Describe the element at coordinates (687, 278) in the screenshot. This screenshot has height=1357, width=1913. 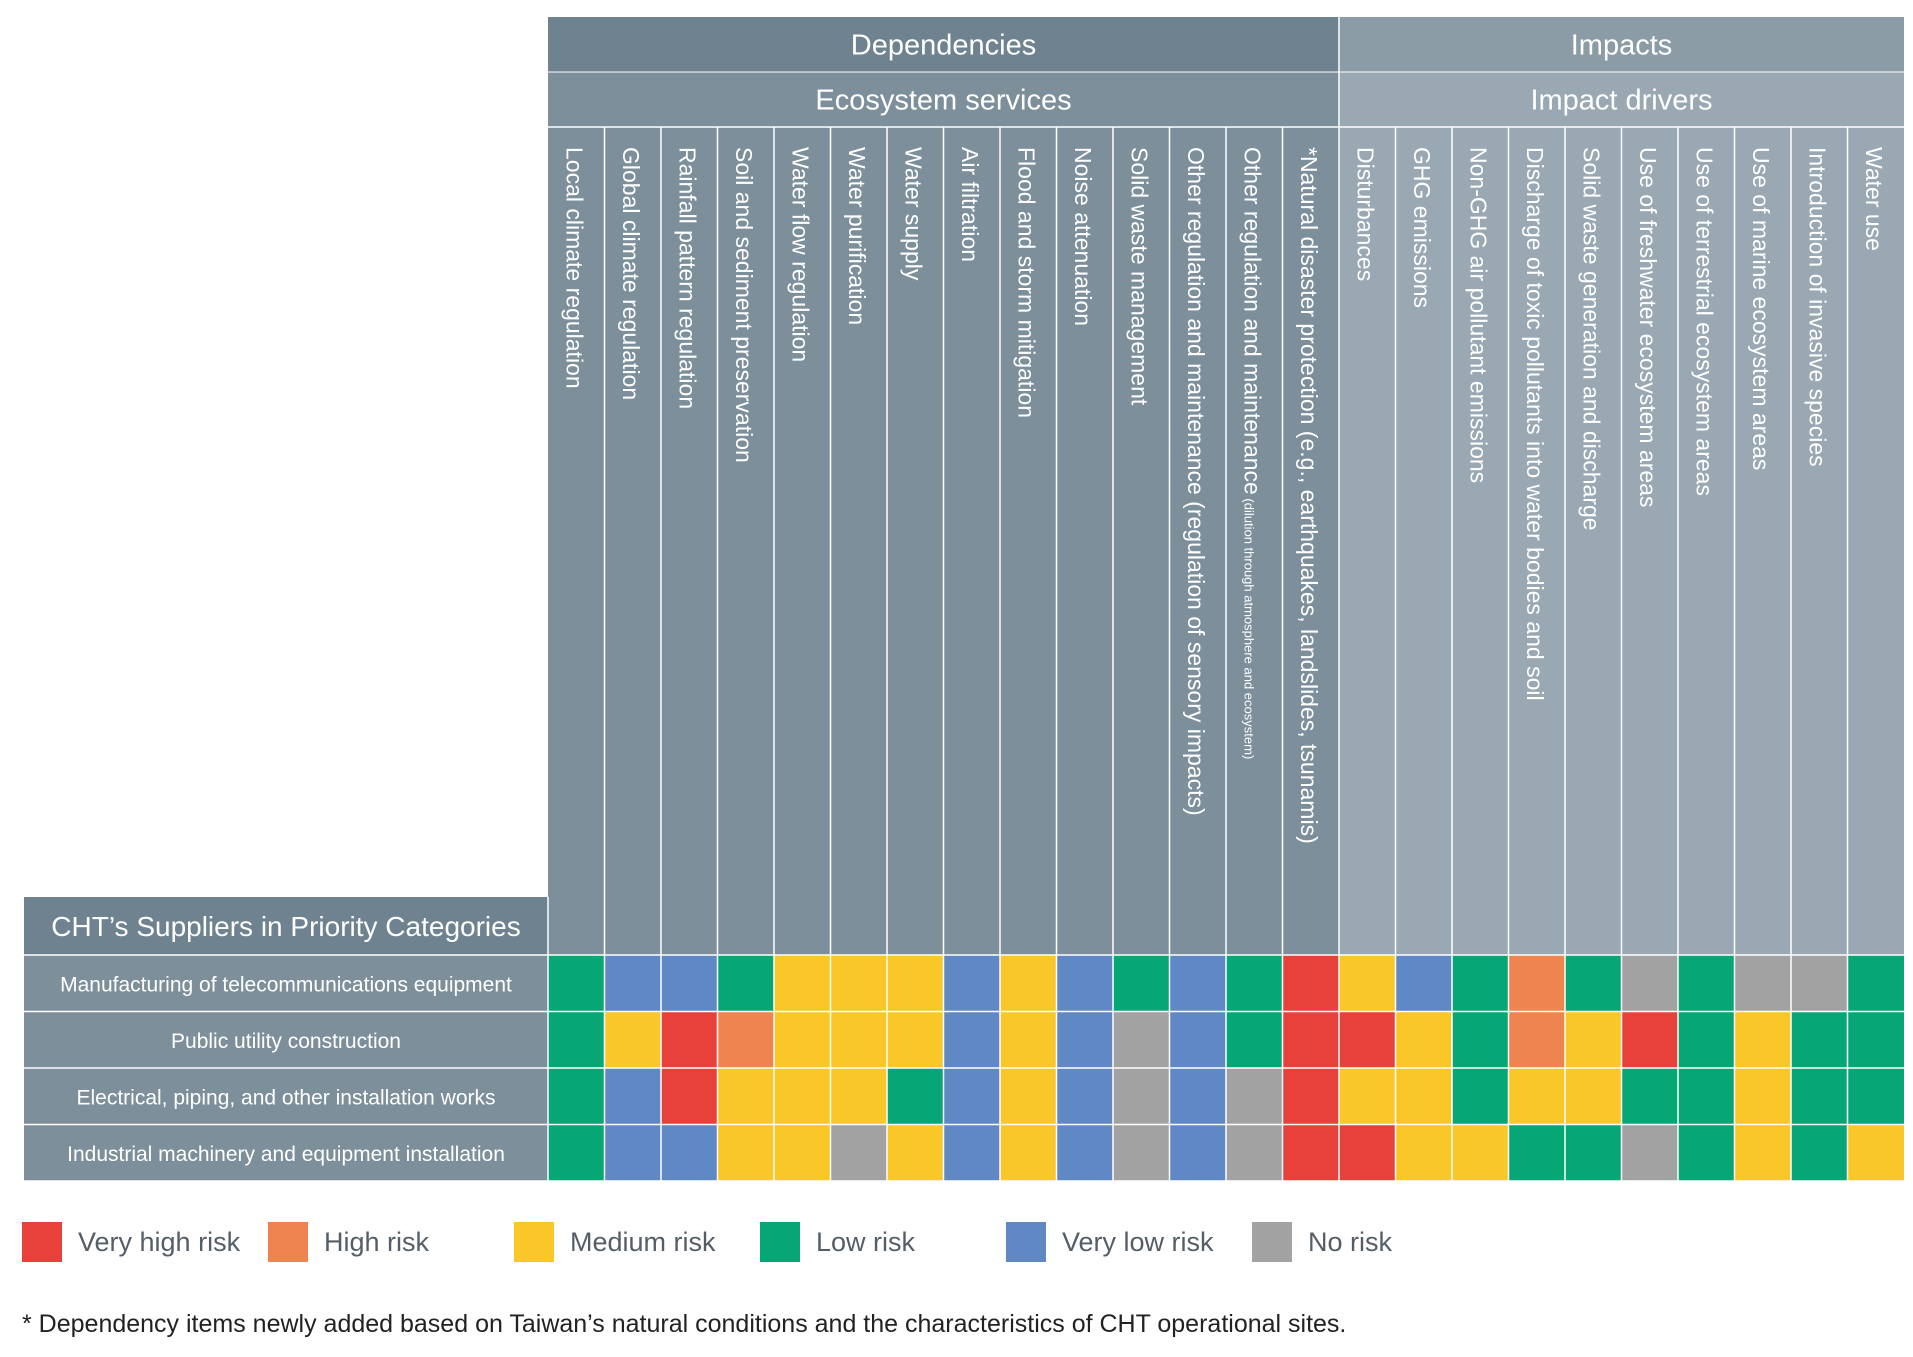
I see `column-label-rainfall-pattern-regulation: Rainfall pattern regulation` at that location.